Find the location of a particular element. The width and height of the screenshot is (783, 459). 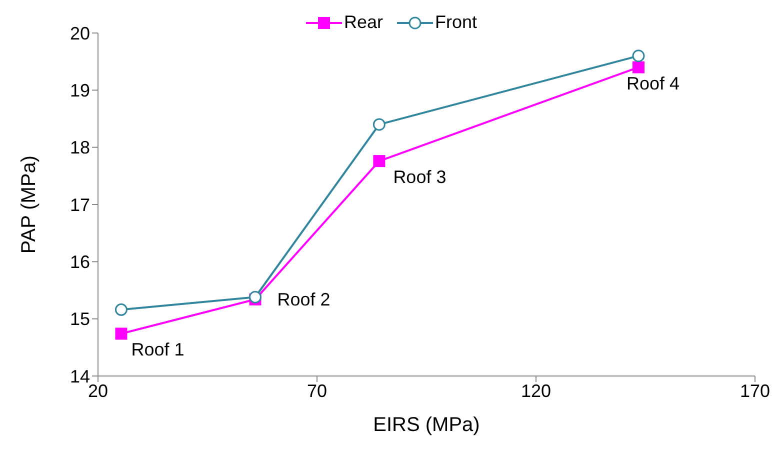

x-tick-label: 70 is located at coordinates (317, 390).